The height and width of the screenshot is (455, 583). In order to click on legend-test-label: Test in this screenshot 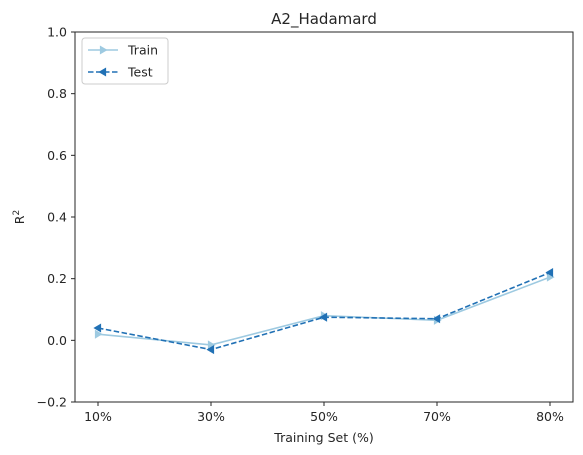, I will do `click(140, 72)`.